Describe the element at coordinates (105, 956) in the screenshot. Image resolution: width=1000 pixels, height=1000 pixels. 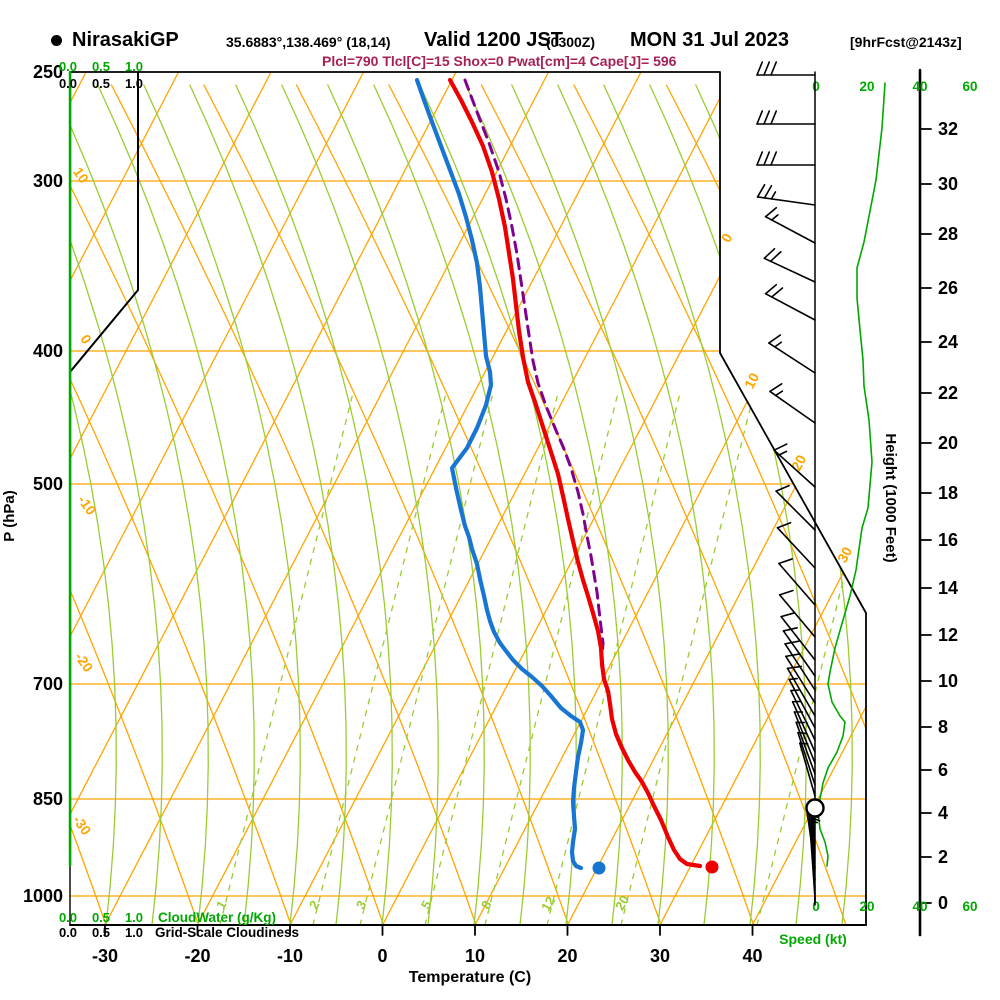
I see `svg-text: -30` at that location.